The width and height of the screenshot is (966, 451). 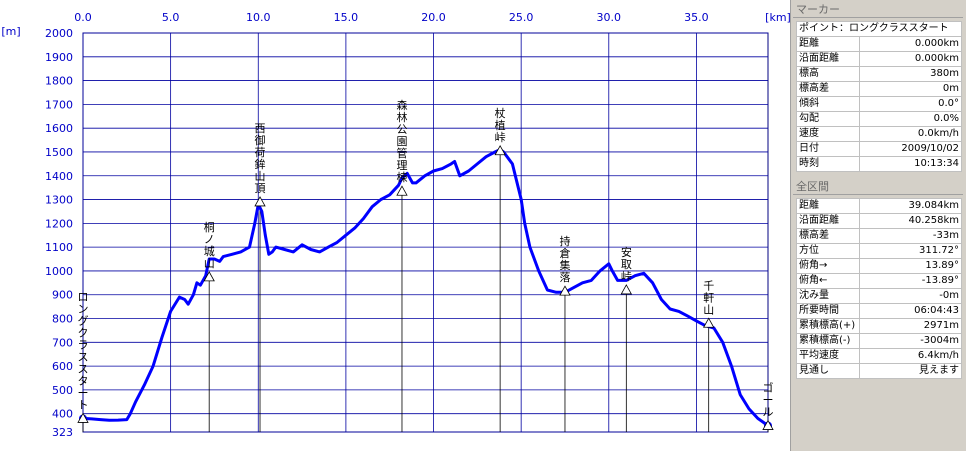 What do you see at coordinates (910, 236) in the screenshot?
I see `range-info-row-value: -33m` at bounding box center [910, 236].